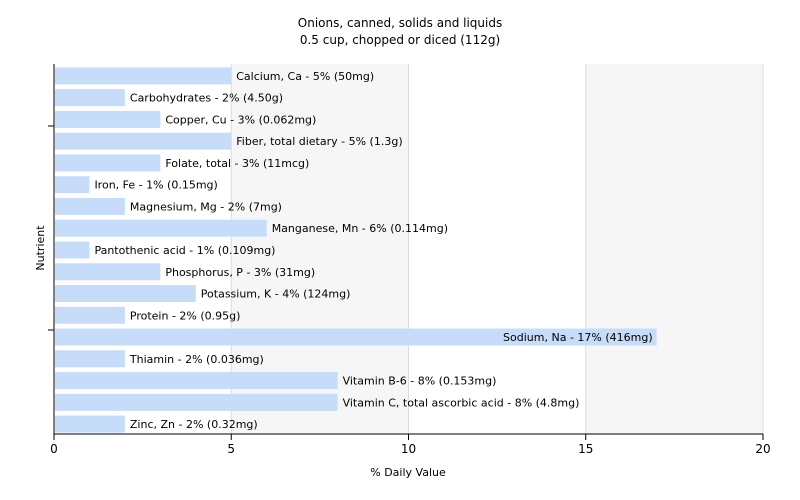 This screenshot has height=500, width=800. I want to click on bar-label: Fiber, total dietary - 5% (1.3g), so click(319, 141).